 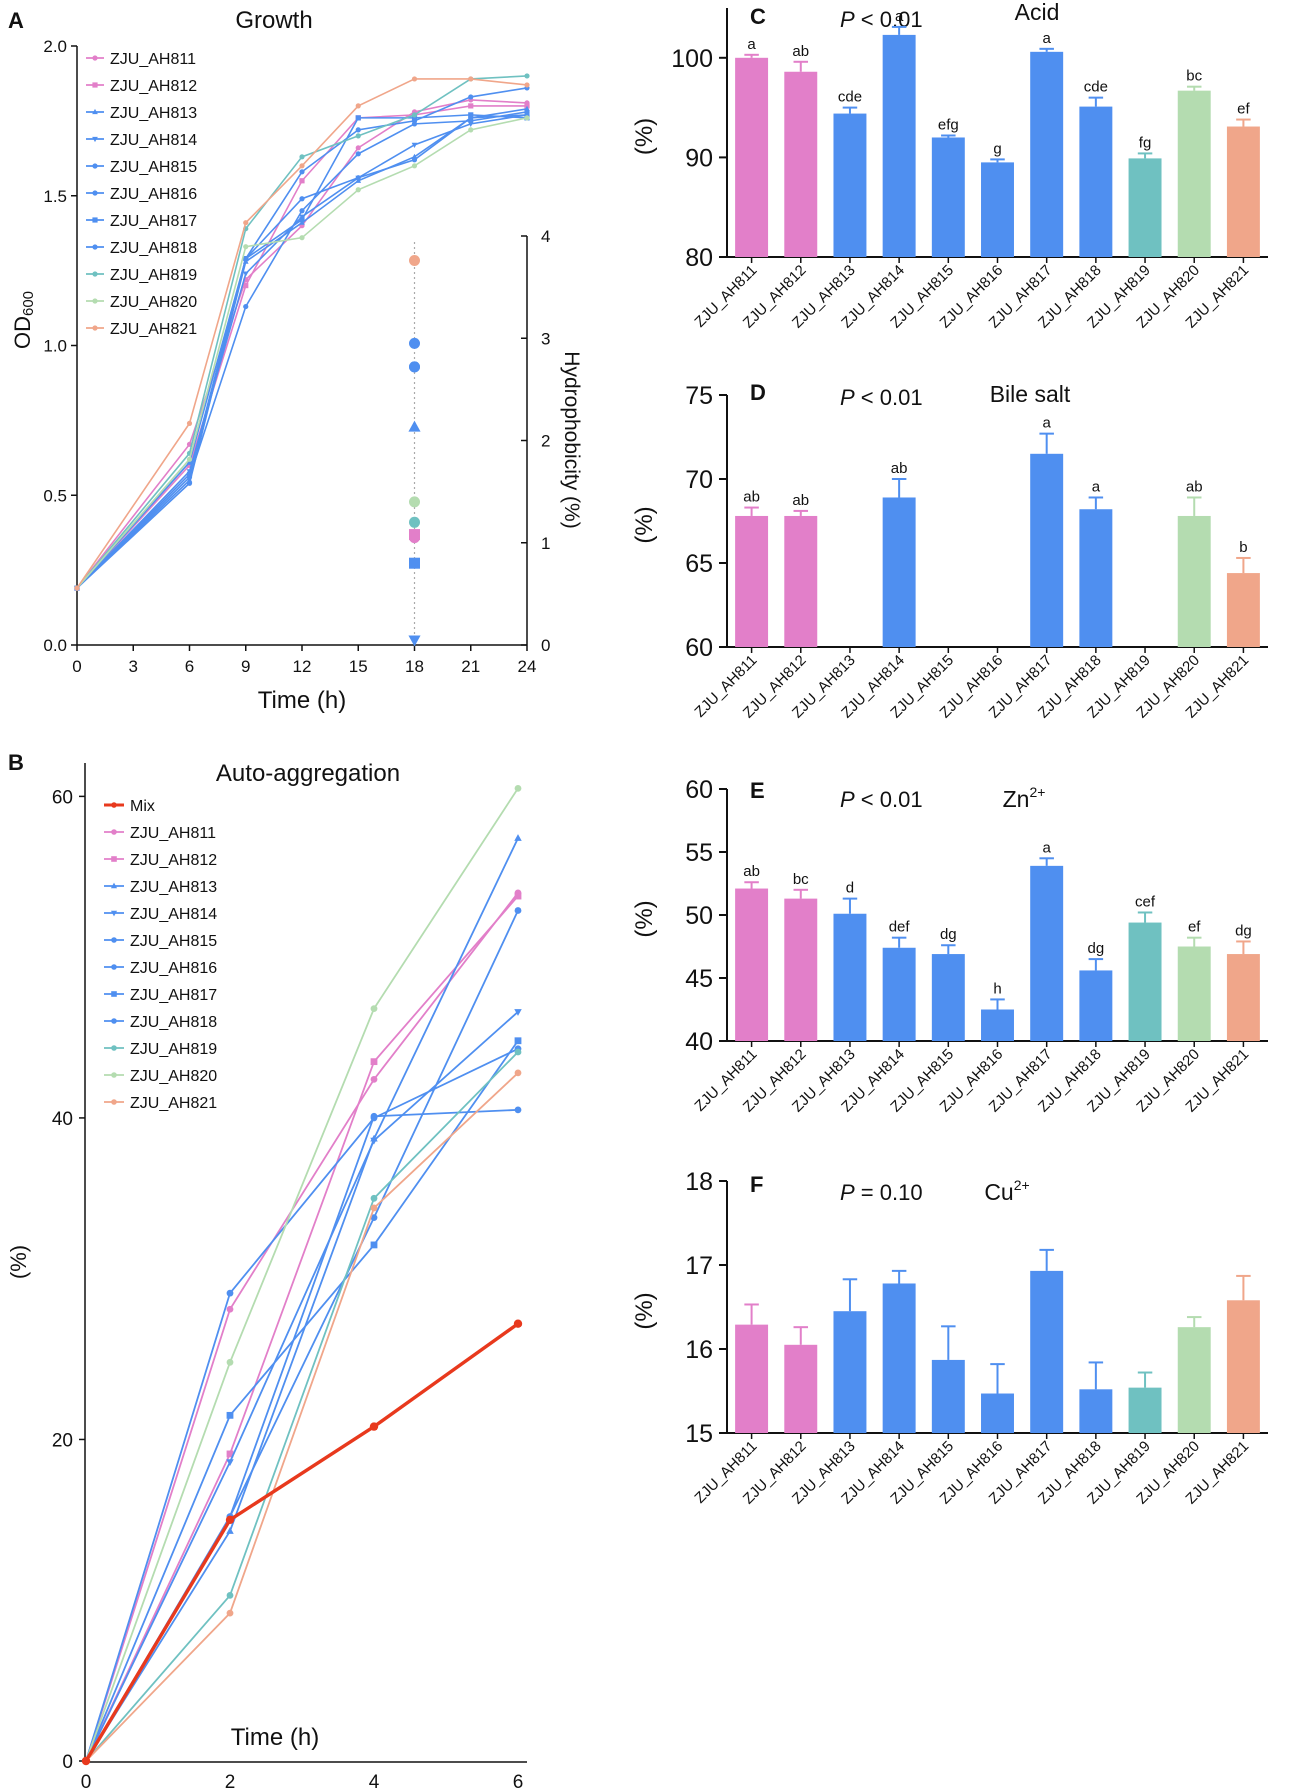 I want to click on series-line-ZJU_AH815, so click(x=302, y=1404).